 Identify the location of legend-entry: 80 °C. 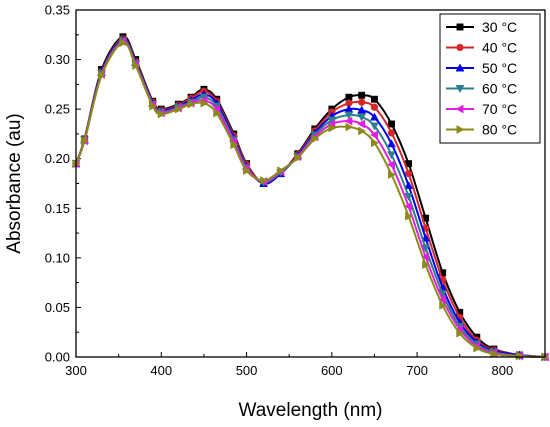
(481, 130).